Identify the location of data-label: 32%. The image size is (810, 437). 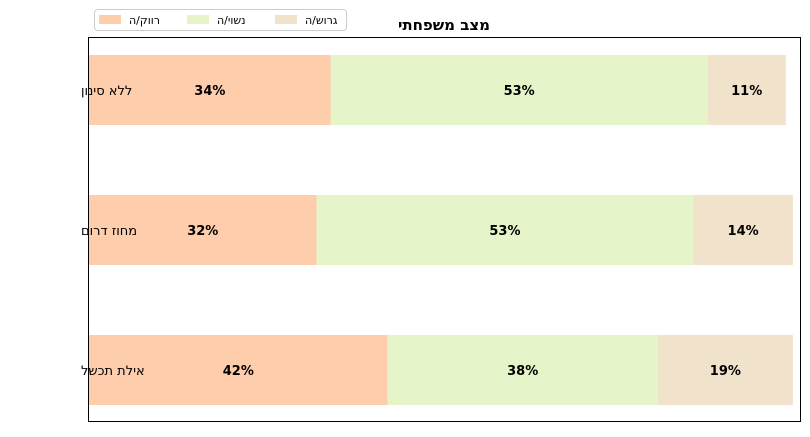
(202, 231).